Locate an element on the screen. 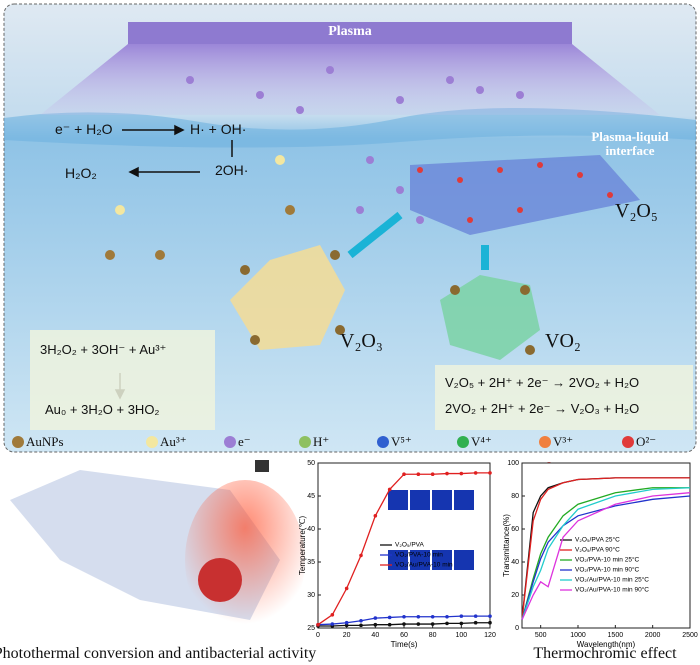 This screenshot has width=700, height=665. x-tick-label: 60 is located at coordinates (404, 635).